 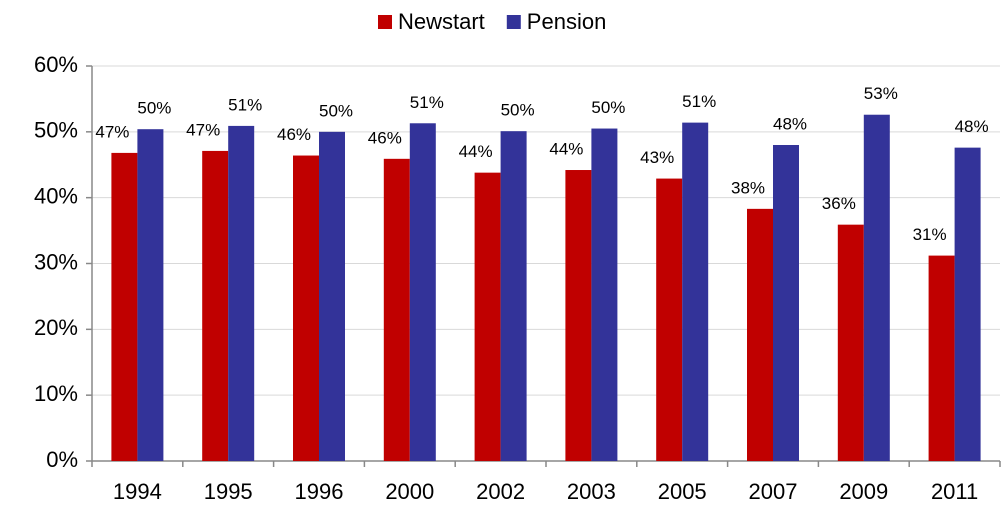 I want to click on y-tick-label: 10%, so click(x=56, y=393).